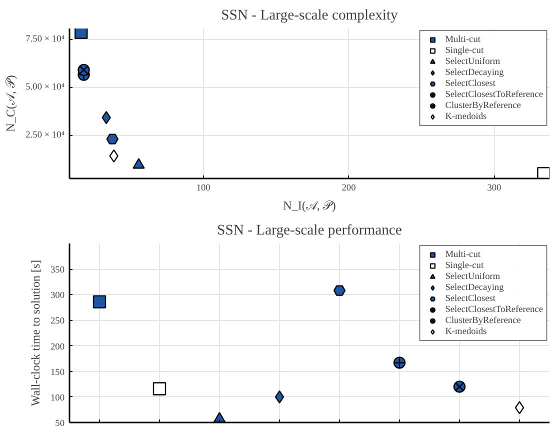 The height and width of the screenshot is (427, 554). Describe the element at coordinates (349, 189) in the screenshot. I see `x-tick-label: 200` at that location.